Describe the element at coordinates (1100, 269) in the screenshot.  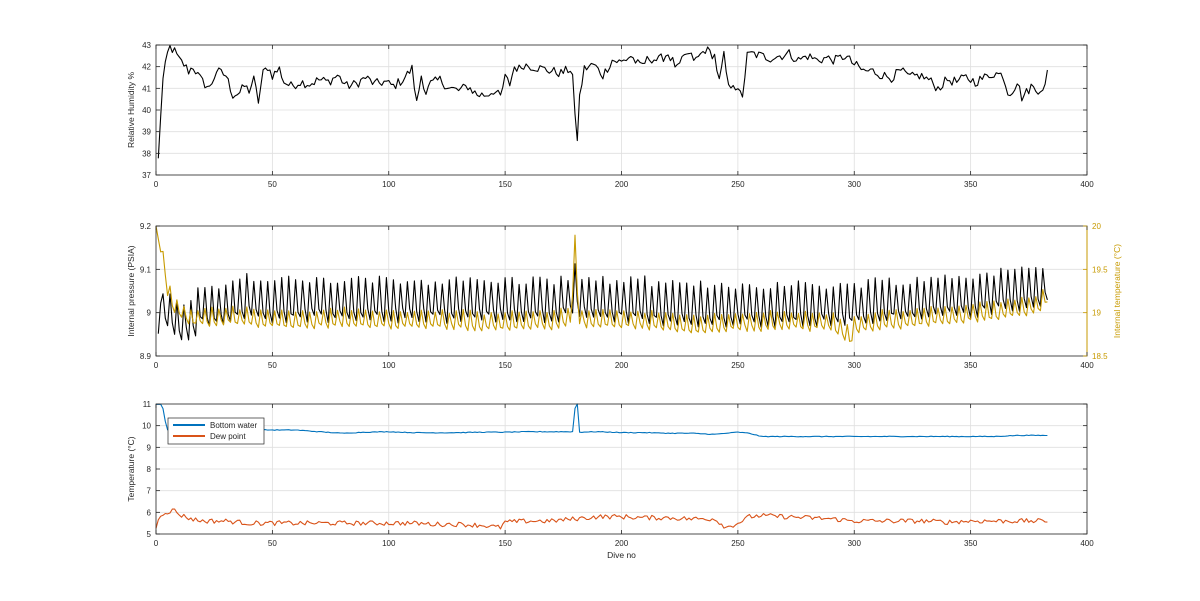
I see `y-tick-label-right: 19.5` at that location.